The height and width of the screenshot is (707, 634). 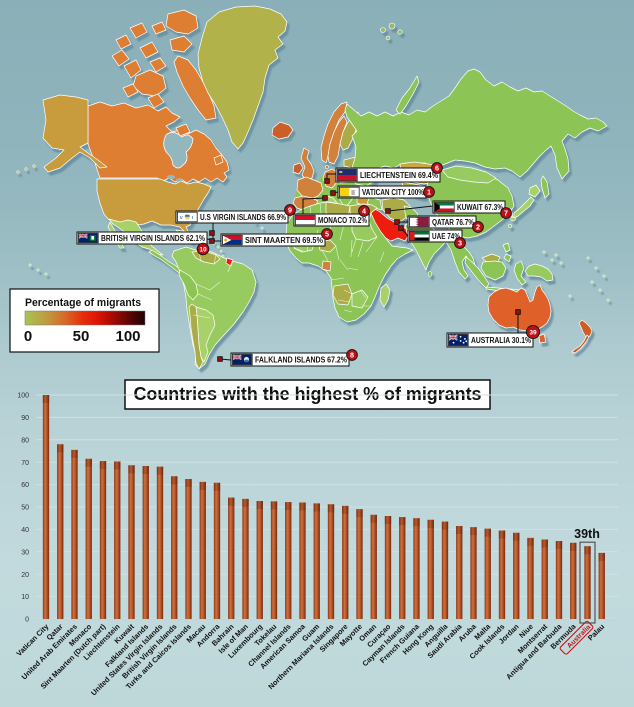 What do you see at coordinates (460, 242) in the screenshot?
I see `svg-text: 3` at bounding box center [460, 242].